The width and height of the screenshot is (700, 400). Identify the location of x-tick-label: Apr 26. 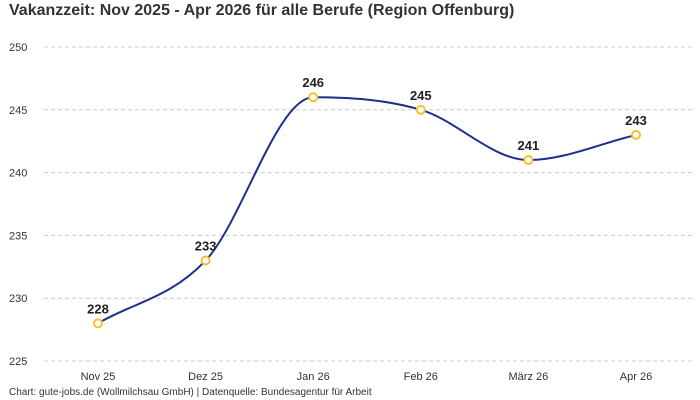
(636, 377).